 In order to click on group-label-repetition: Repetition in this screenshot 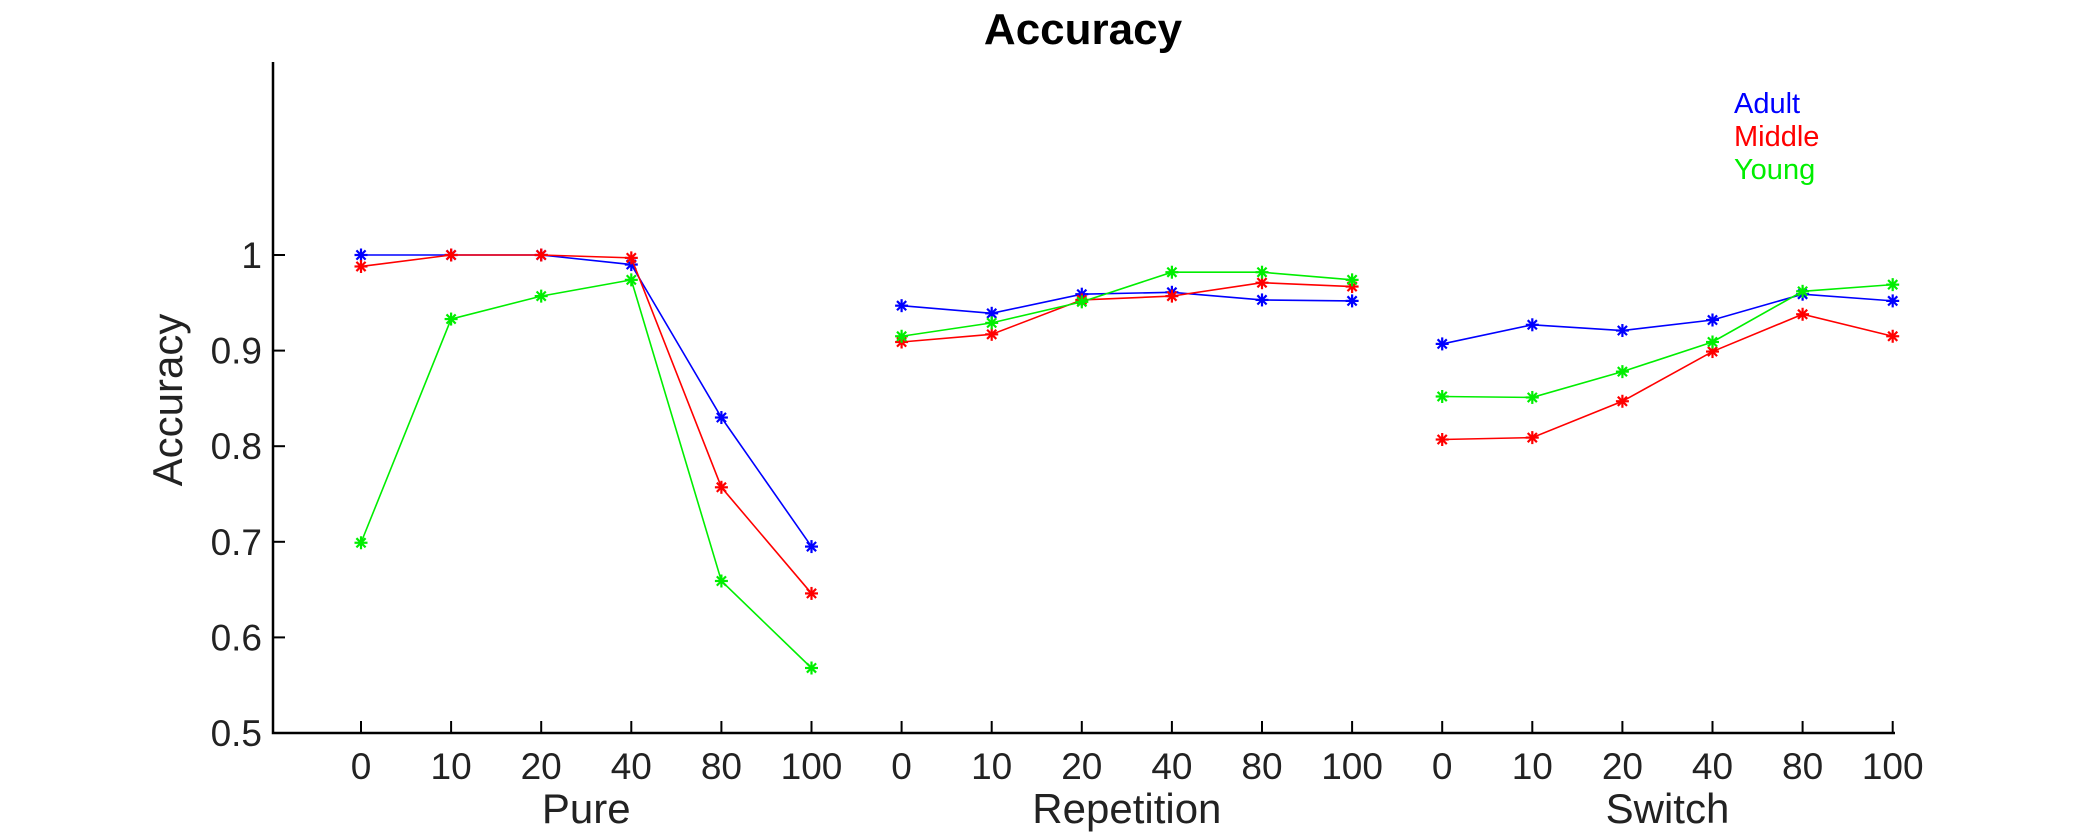, I will do `click(1126, 808)`.